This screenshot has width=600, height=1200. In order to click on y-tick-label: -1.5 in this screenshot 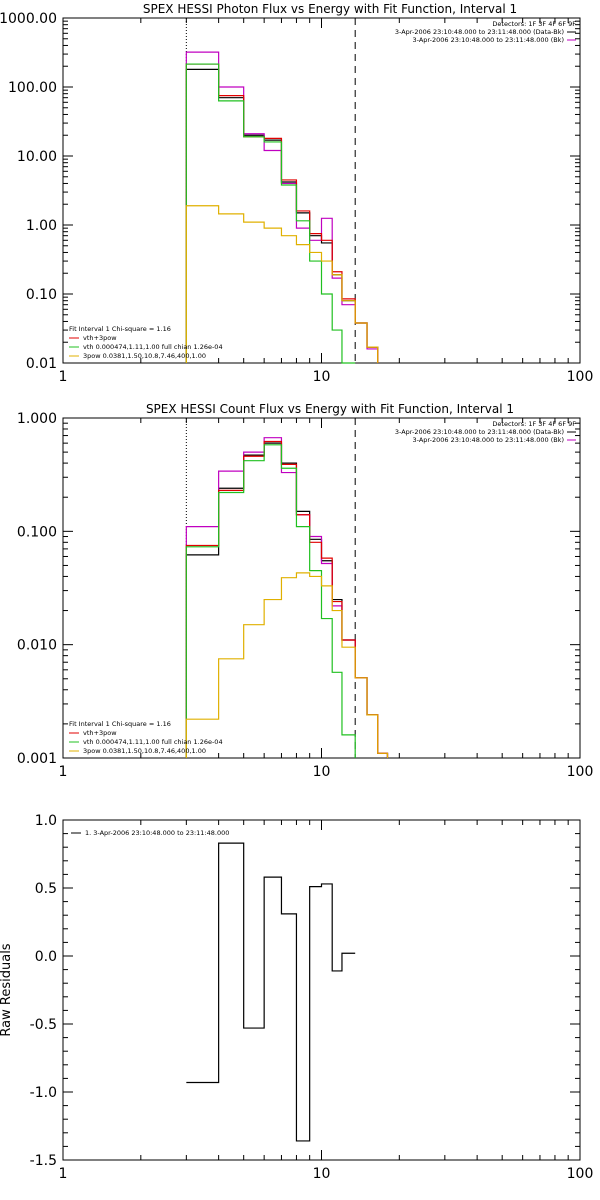, I will do `click(43, 1161)`.